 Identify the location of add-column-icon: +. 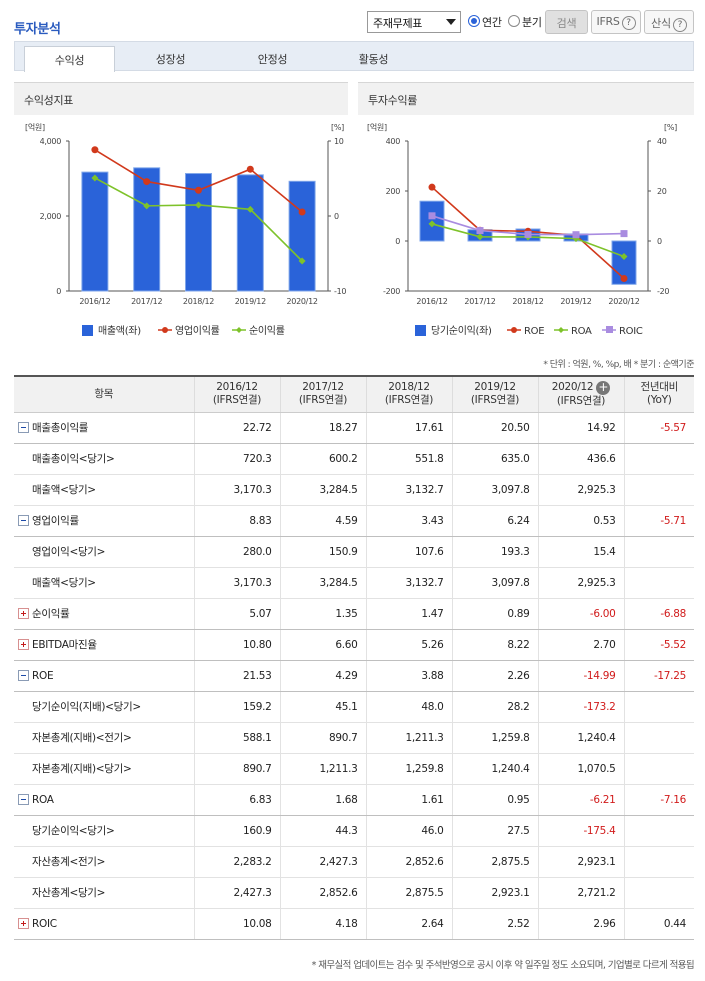
(603, 387).